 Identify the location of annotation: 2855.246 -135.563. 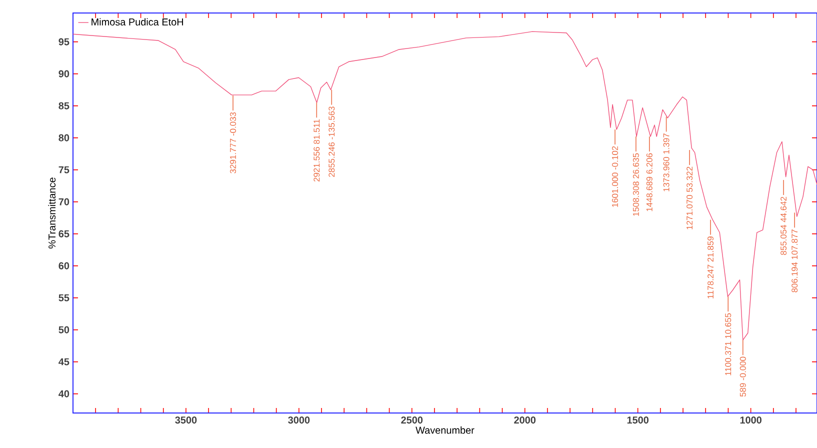
(331, 141).